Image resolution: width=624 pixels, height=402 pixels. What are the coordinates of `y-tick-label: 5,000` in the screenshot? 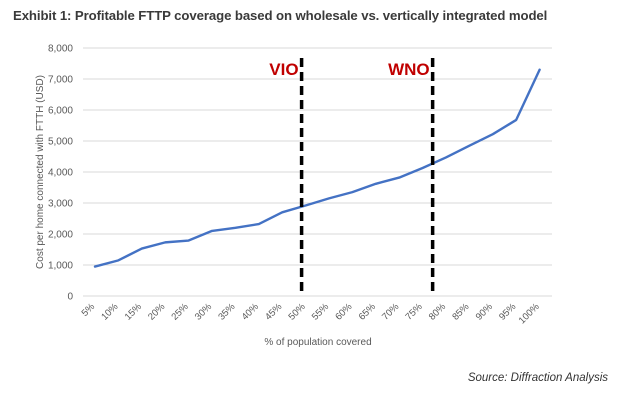 It's located at (60, 142).